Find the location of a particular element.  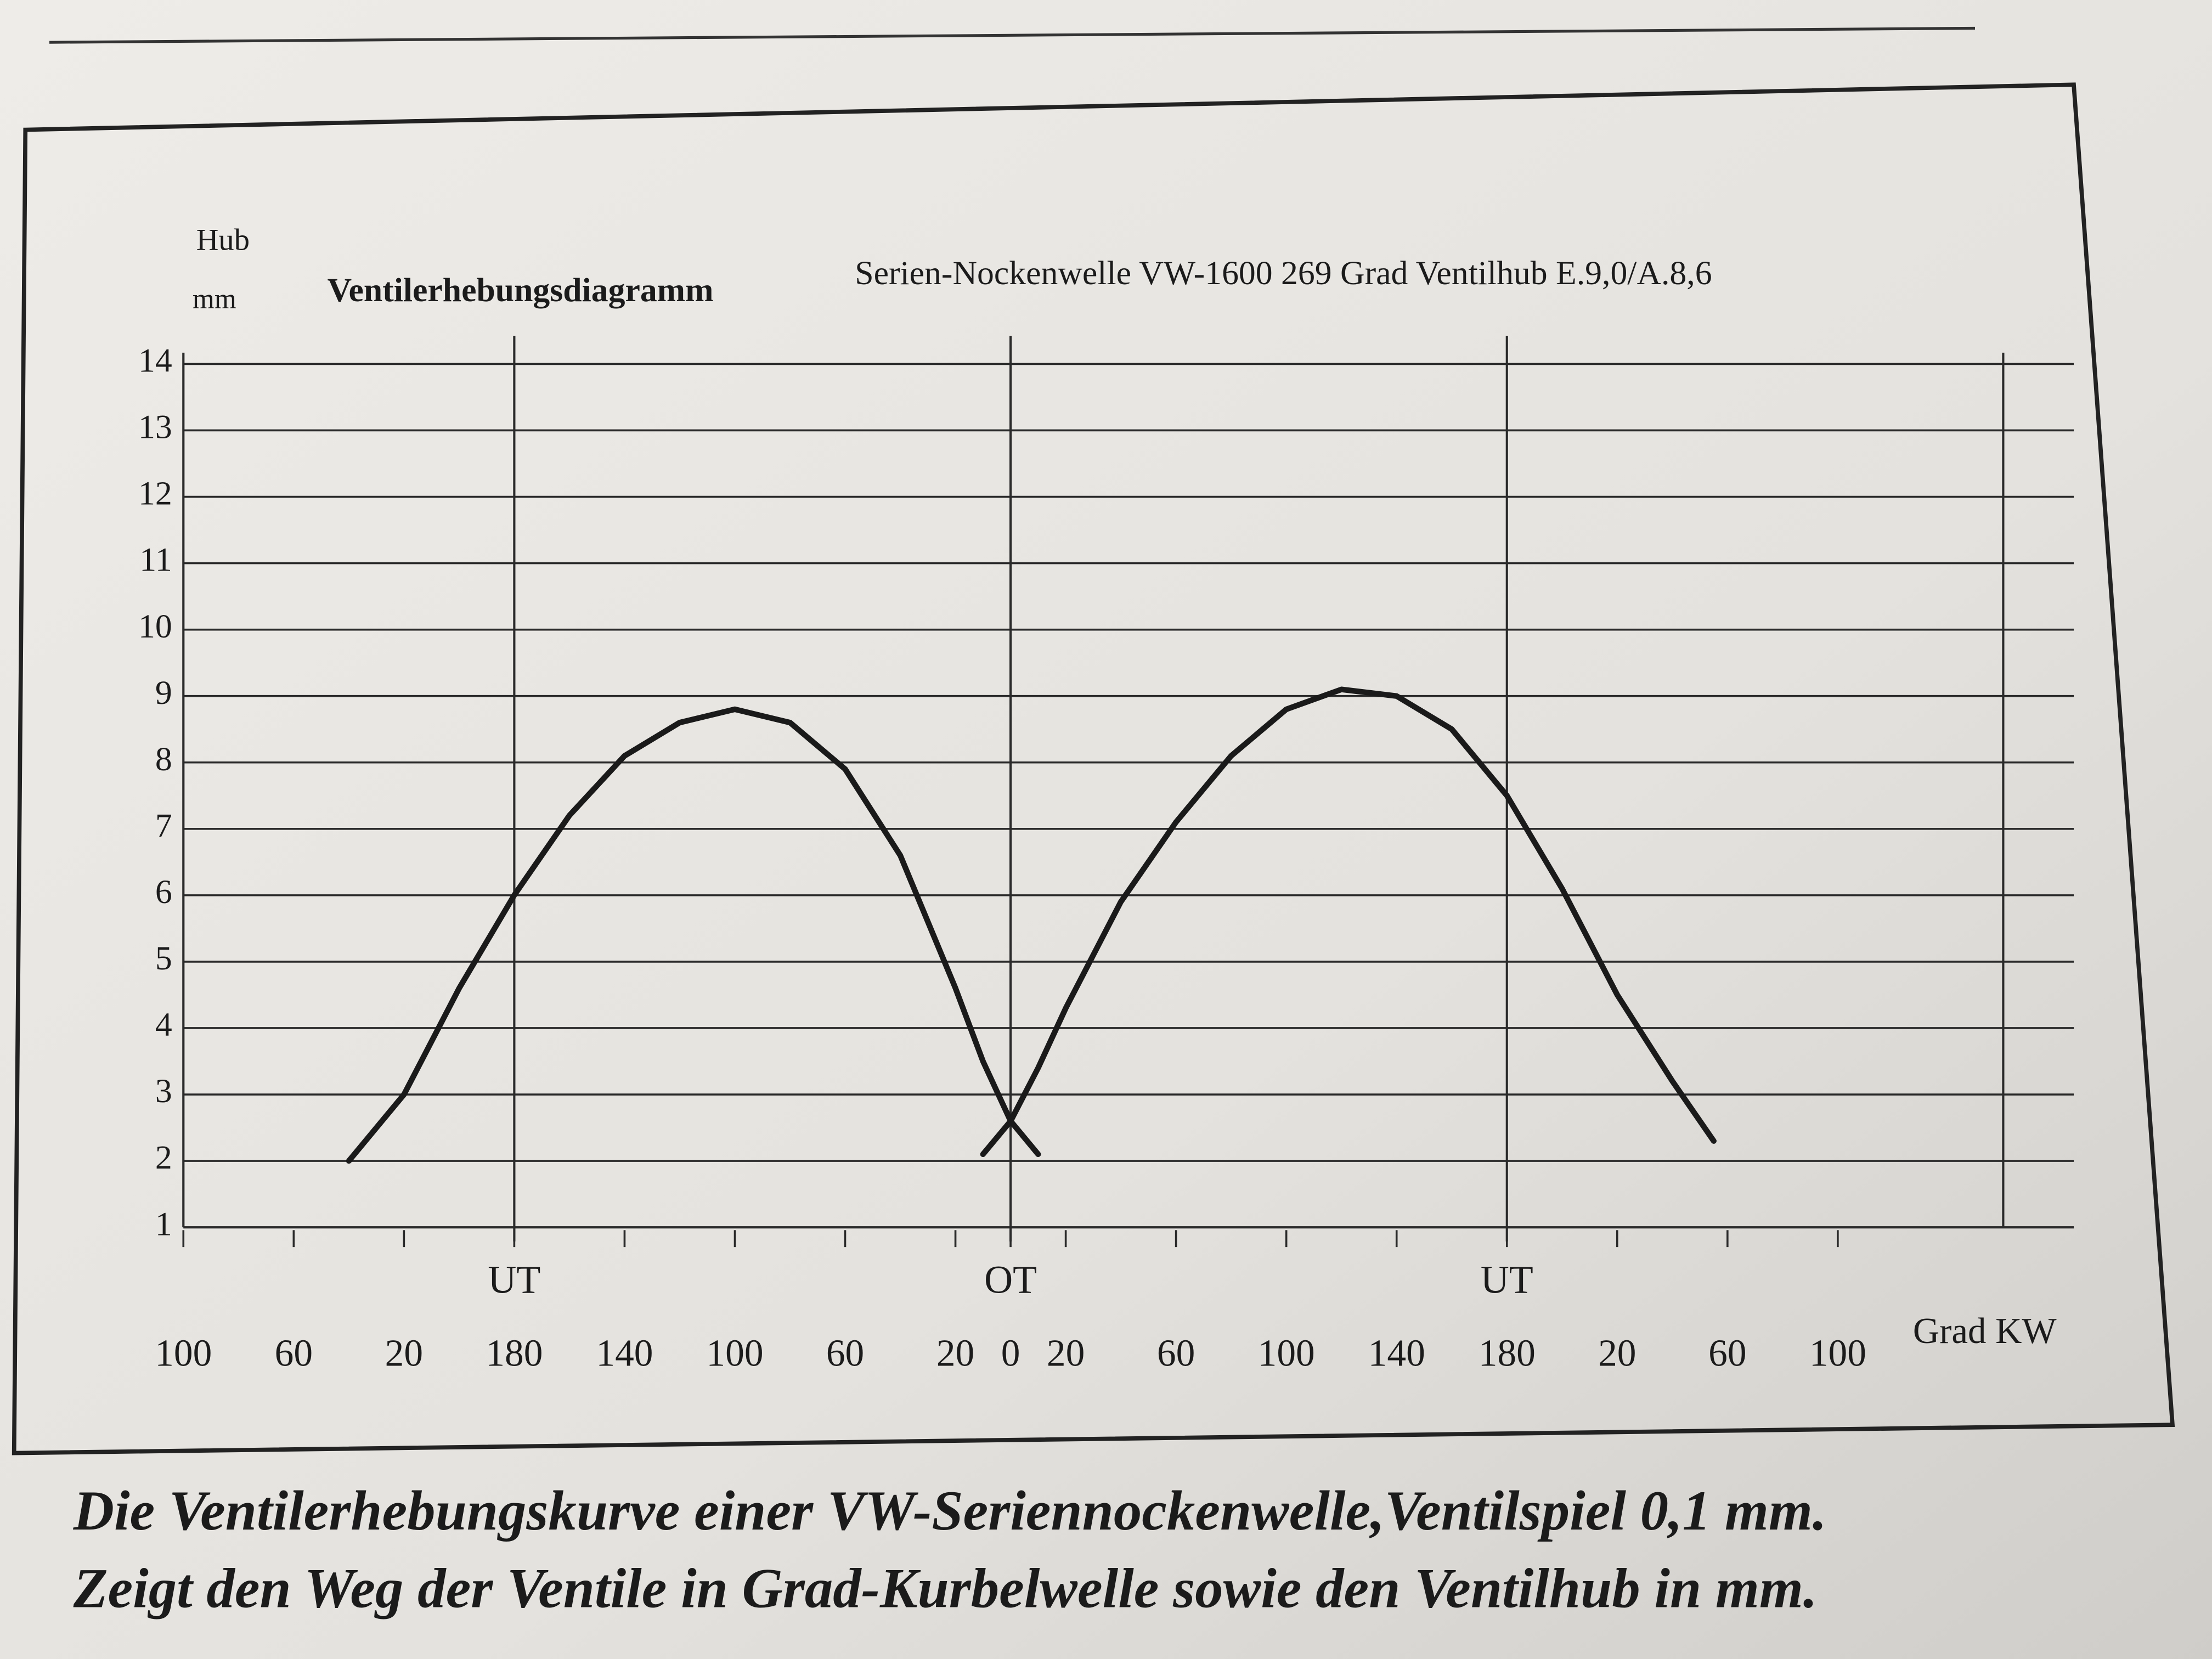

y-tick-label: 11 is located at coordinates (155, 560).